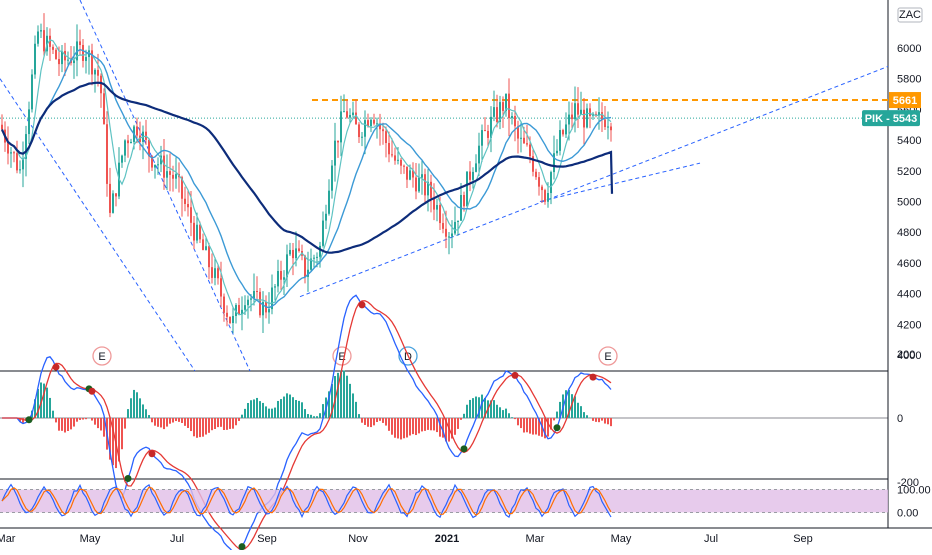 This screenshot has height=555, width=932. Describe the element at coordinates (909, 49) in the screenshot. I see `price-axis-tick-label: 6000` at that location.